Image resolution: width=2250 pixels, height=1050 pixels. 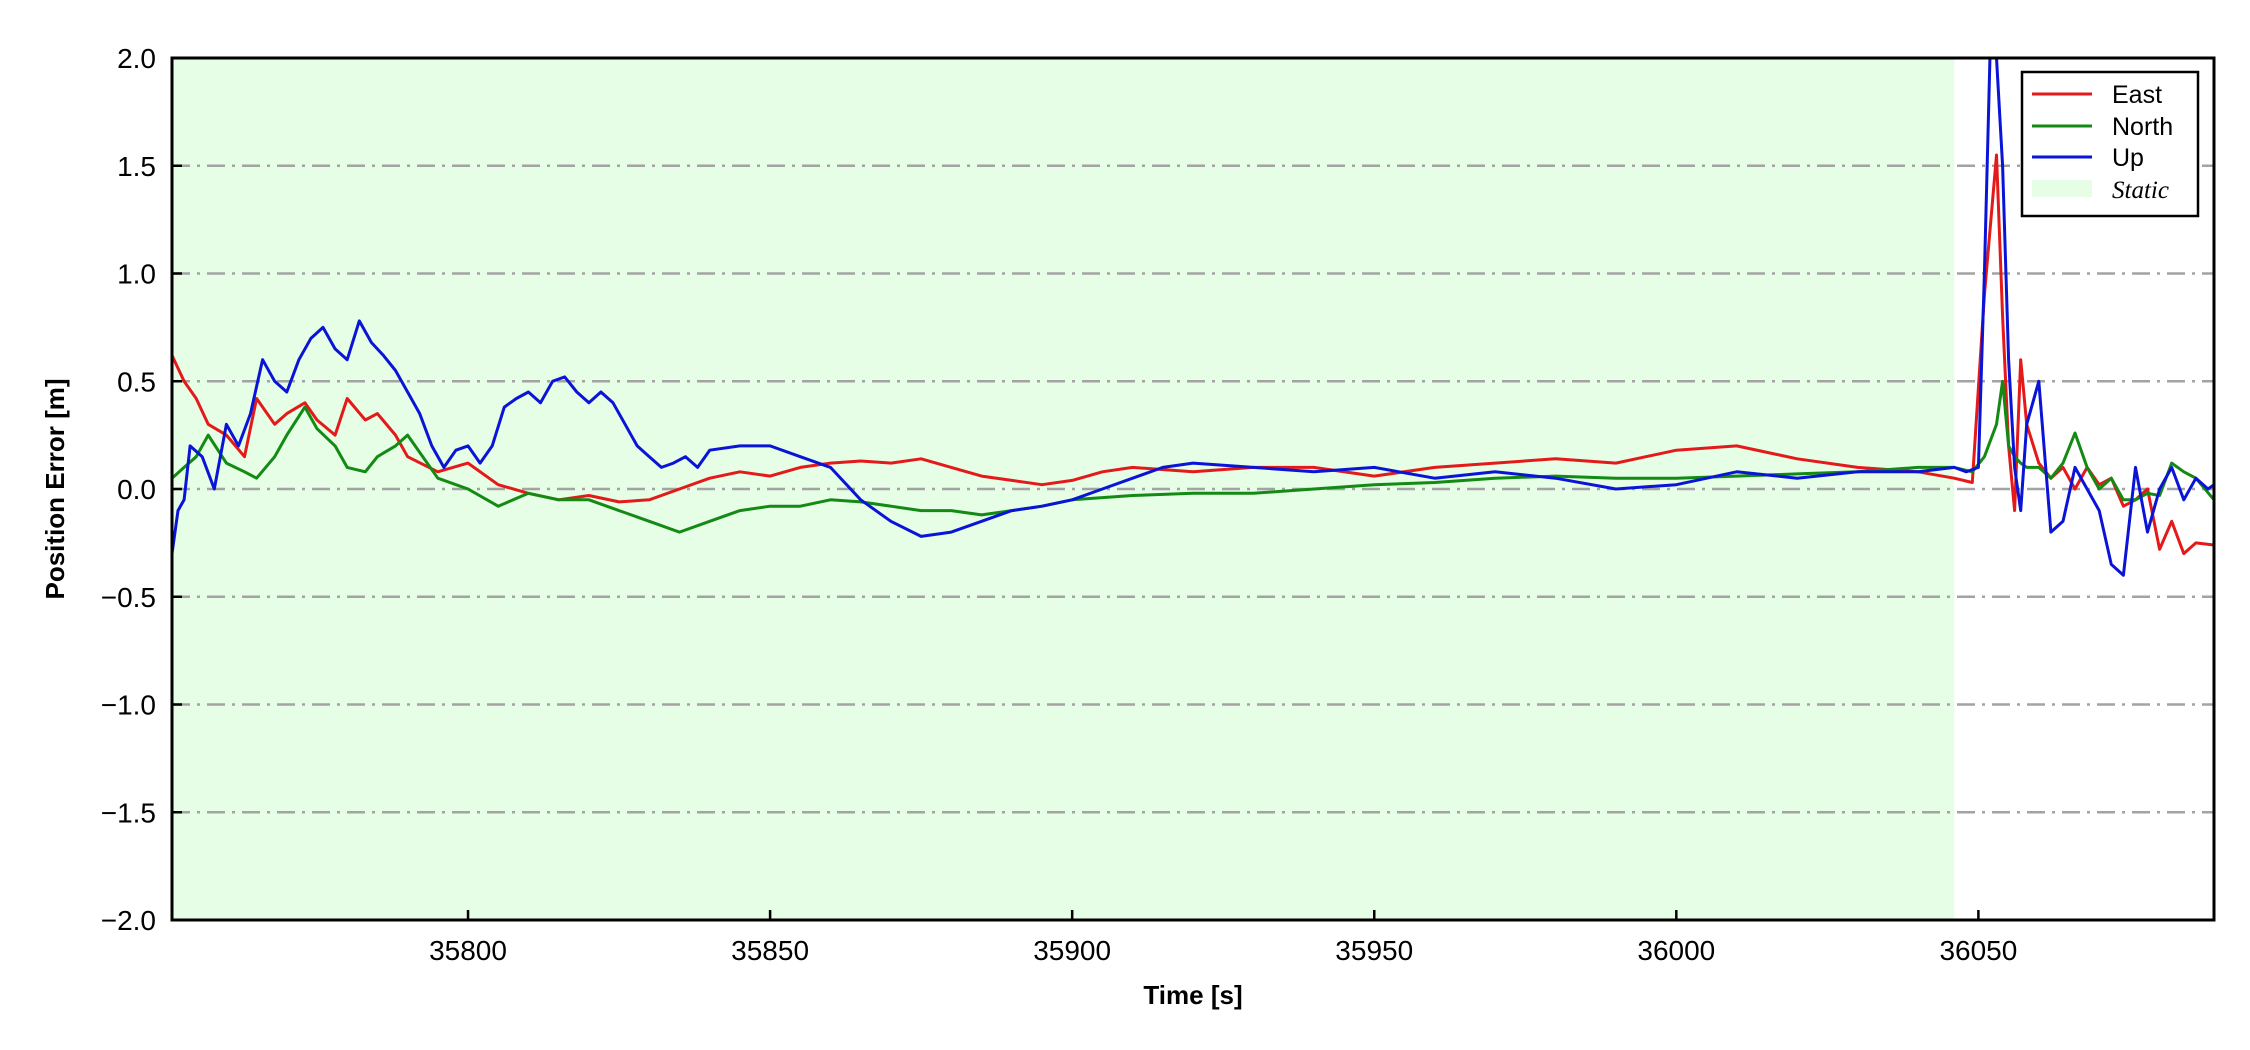 I want to click on y-tick-label: −2.0, so click(x=128, y=920).